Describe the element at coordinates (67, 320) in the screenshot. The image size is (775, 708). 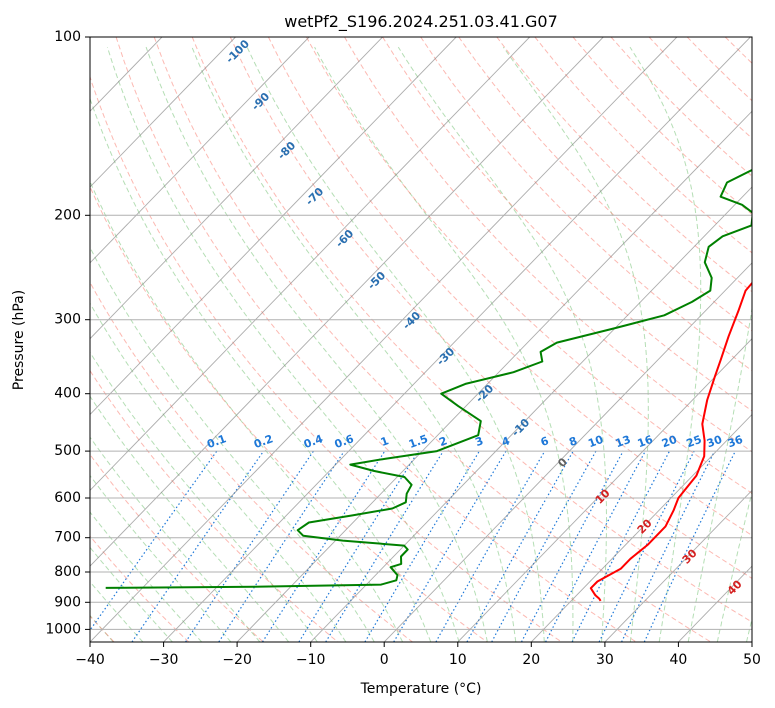
I see `y-tick-label: 300` at that location.